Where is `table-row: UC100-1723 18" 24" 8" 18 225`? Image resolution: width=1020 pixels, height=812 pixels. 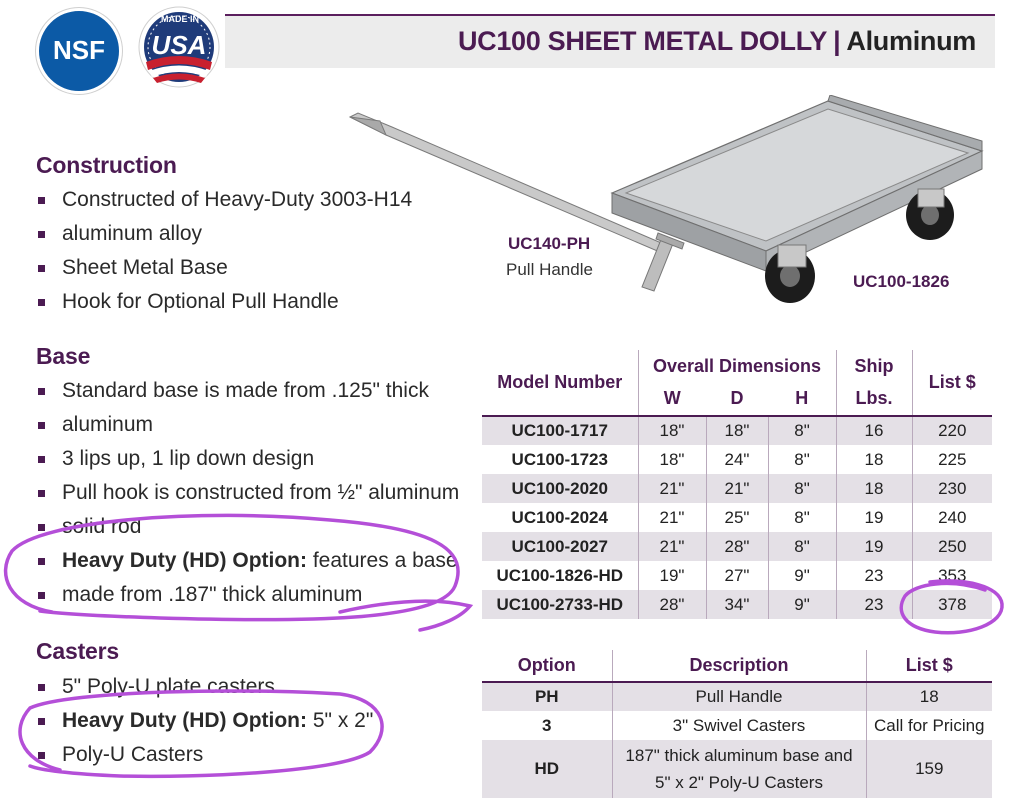 table-row: UC100-1723 18" 24" 8" 18 225 is located at coordinates (737, 459).